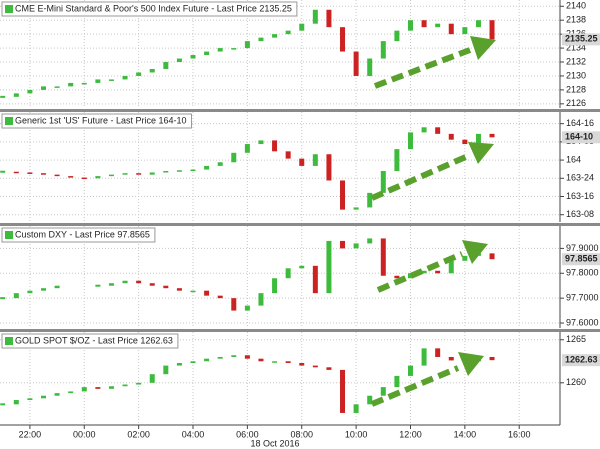 The image size is (600, 449). What do you see at coordinates (576, 103) in the screenshot?
I see `y-tick-label: 2126` at bounding box center [576, 103].